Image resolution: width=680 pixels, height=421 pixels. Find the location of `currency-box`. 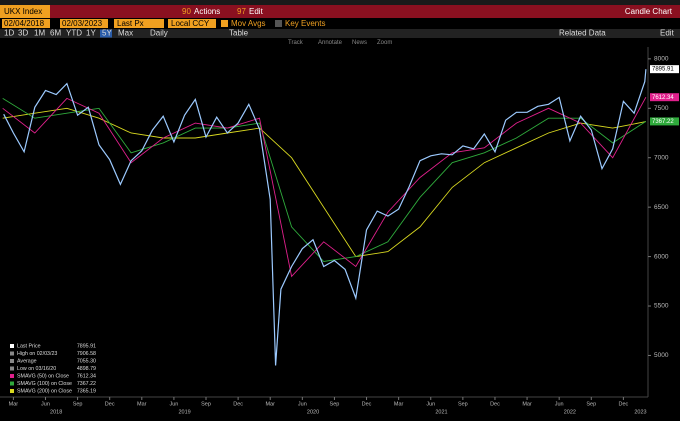

currency-box is located at coordinates (192, 23).